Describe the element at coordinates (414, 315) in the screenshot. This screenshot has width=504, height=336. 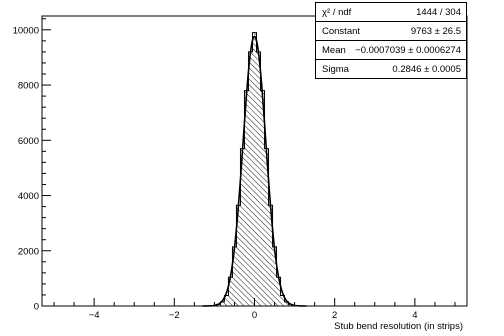
I see `x-tick-label: 4` at that location.